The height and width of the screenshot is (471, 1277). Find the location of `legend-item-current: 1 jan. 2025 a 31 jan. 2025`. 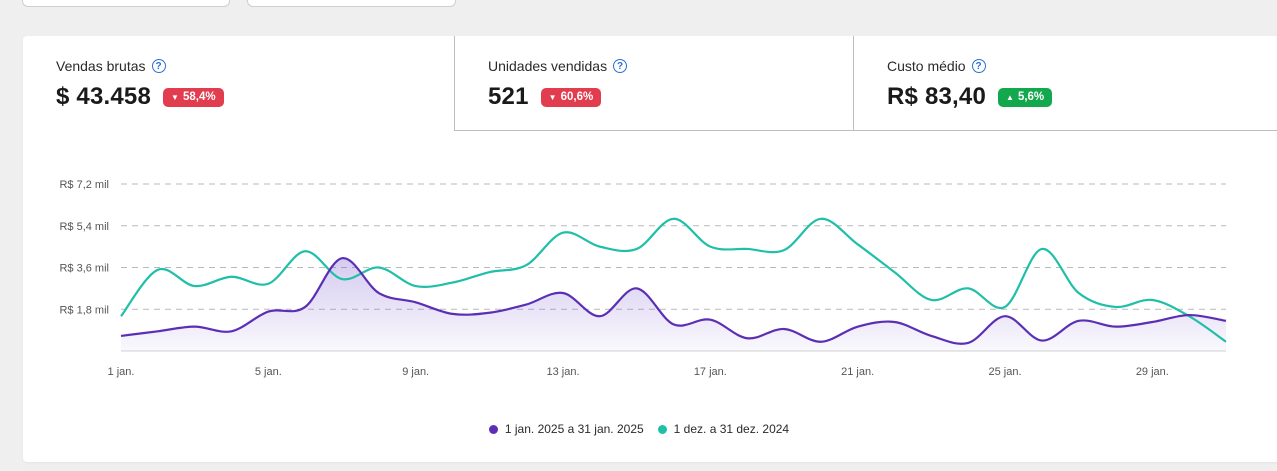

legend-item-current: 1 jan. 2025 a 31 jan. 2025 is located at coordinates (566, 429).